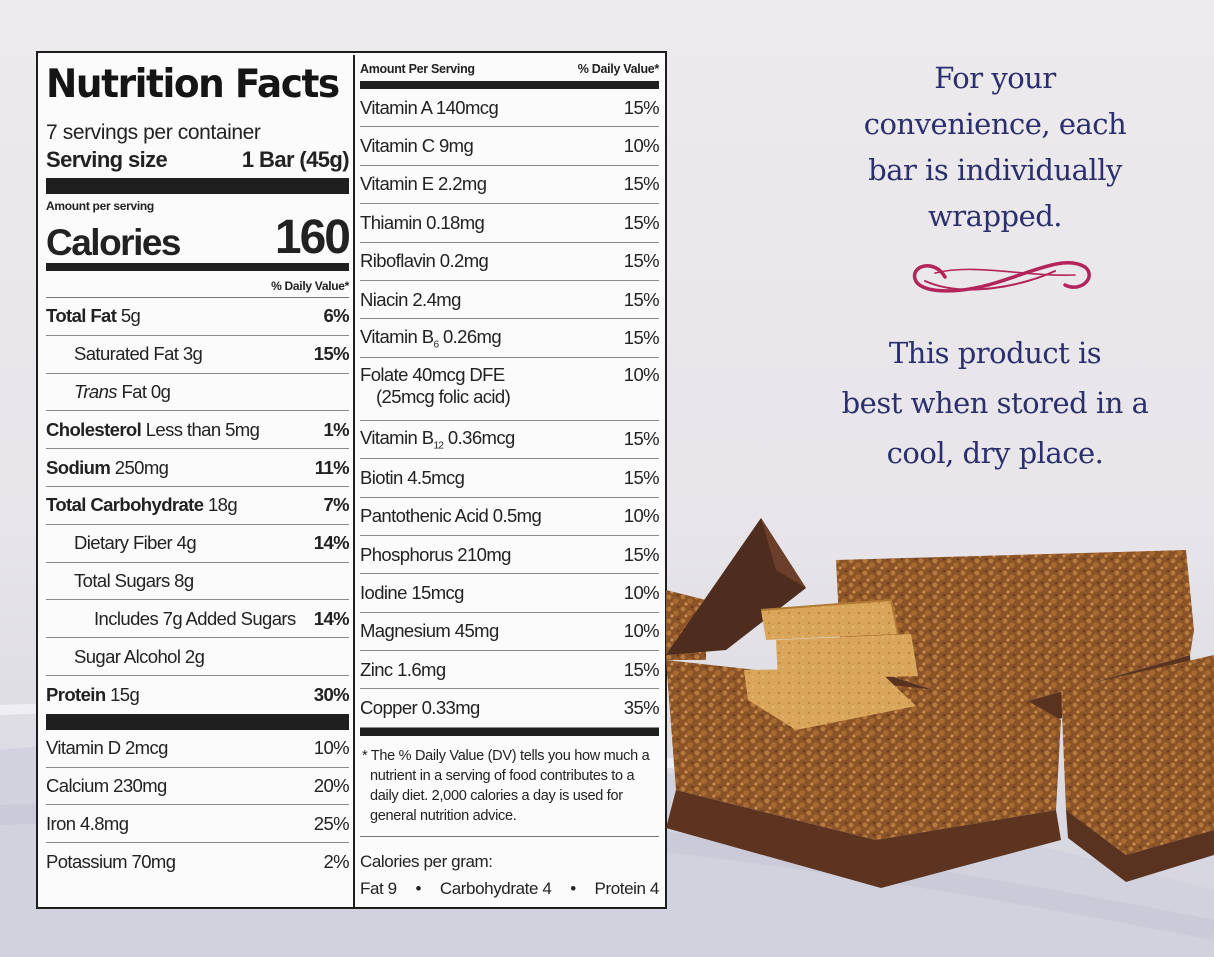  Describe the element at coordinates (198, 694) in the screenshot. I see `nutrient-row-protein: Protein 15g 30%` at that location.